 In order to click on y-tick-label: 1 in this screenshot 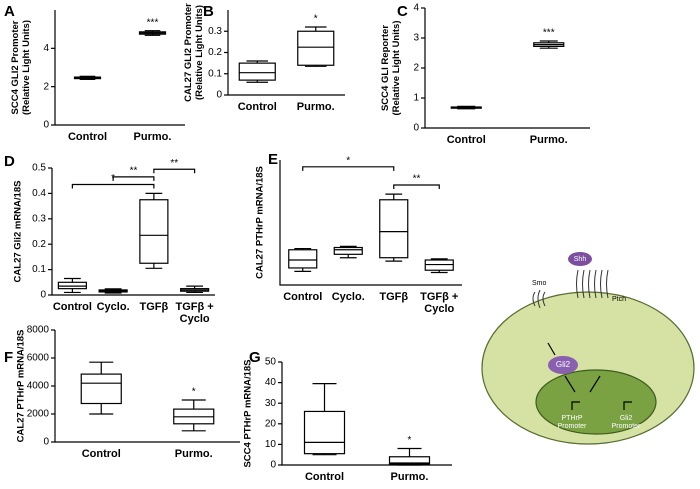, I will do `click(416, 98)`.